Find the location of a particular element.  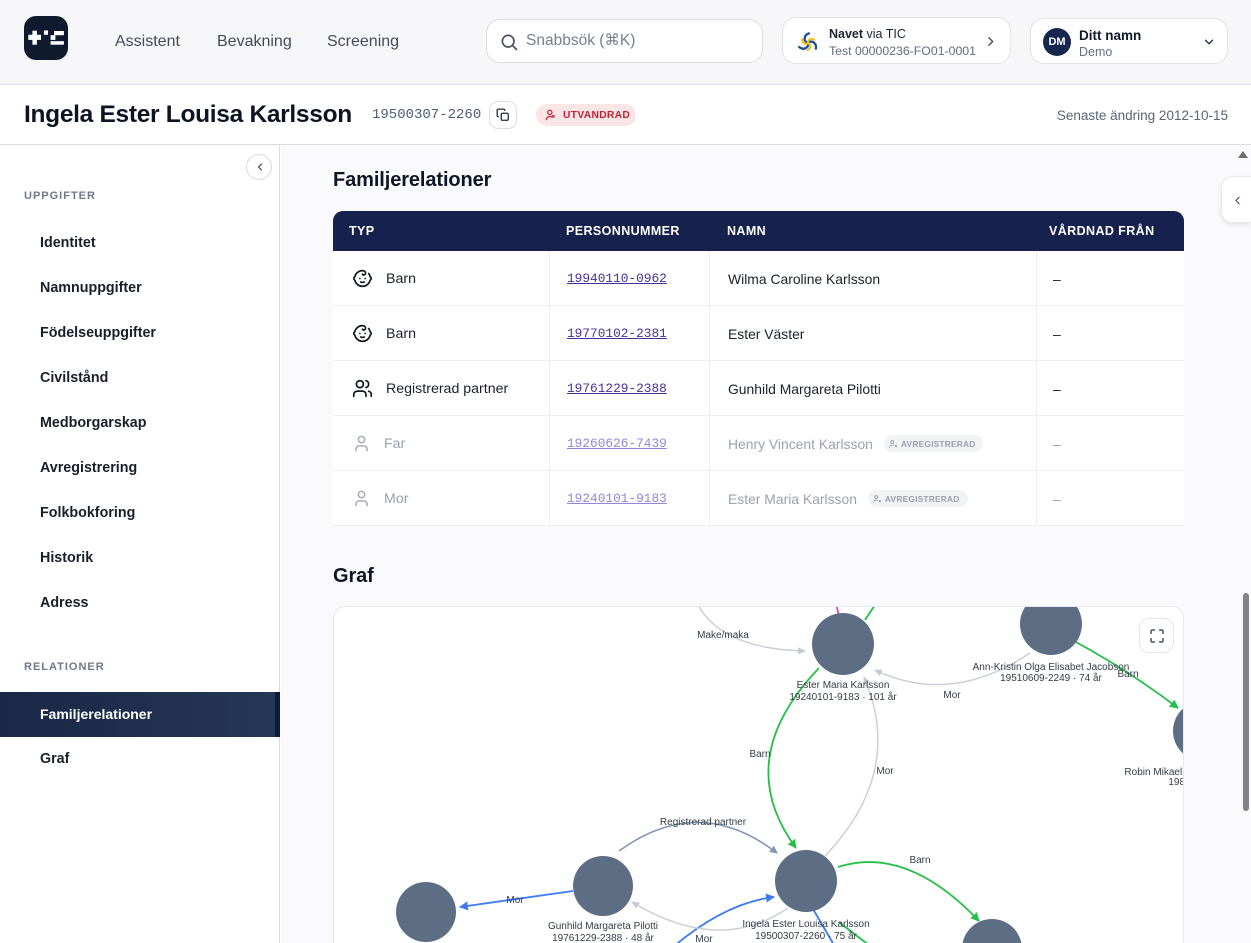

svg-text: 19510609-2249 · 74 år is located at coordinates (1051, 678).